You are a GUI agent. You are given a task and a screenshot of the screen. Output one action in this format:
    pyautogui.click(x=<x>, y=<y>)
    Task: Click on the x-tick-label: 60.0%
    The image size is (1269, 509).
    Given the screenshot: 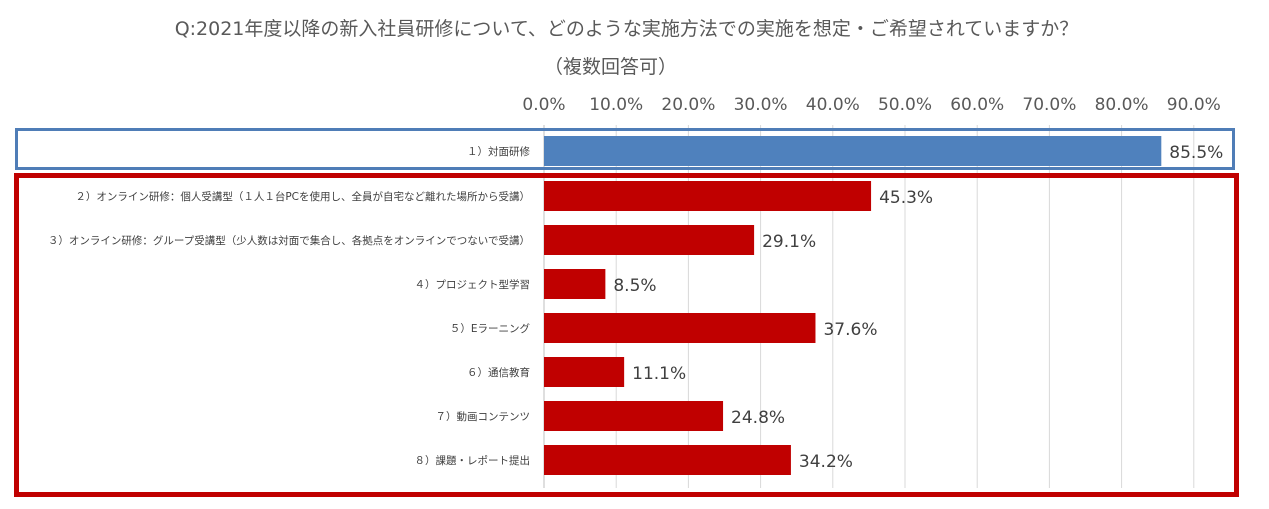 What is the action you would take?
    pyautogui.click(x=977, y=105)
    